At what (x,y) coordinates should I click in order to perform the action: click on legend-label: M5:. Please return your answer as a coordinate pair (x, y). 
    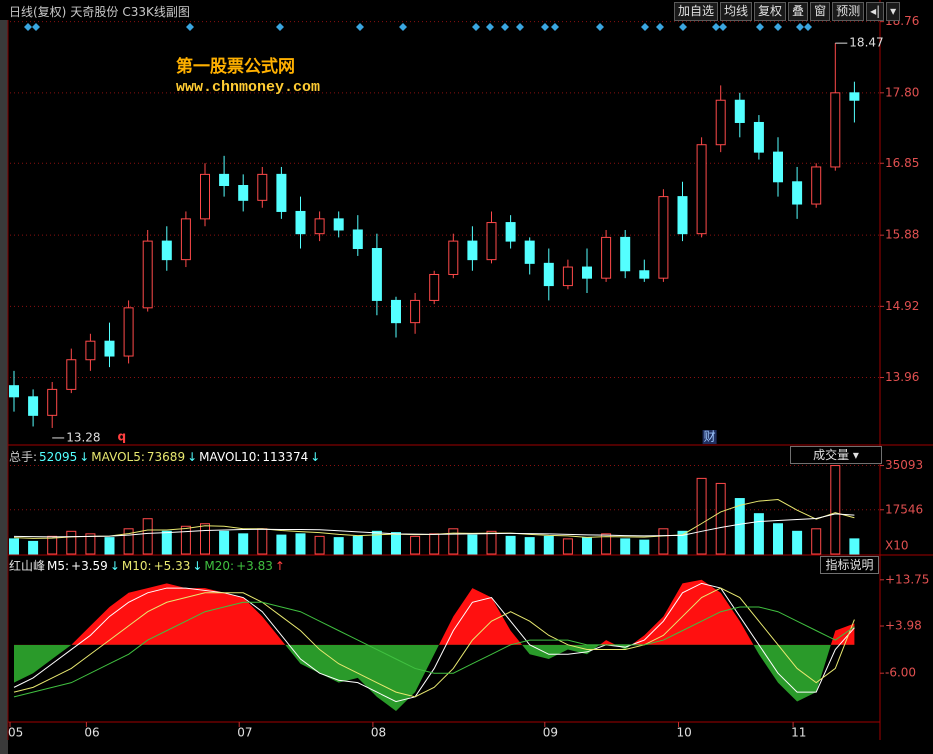
    Looking at the image, I should click on (58, 565).